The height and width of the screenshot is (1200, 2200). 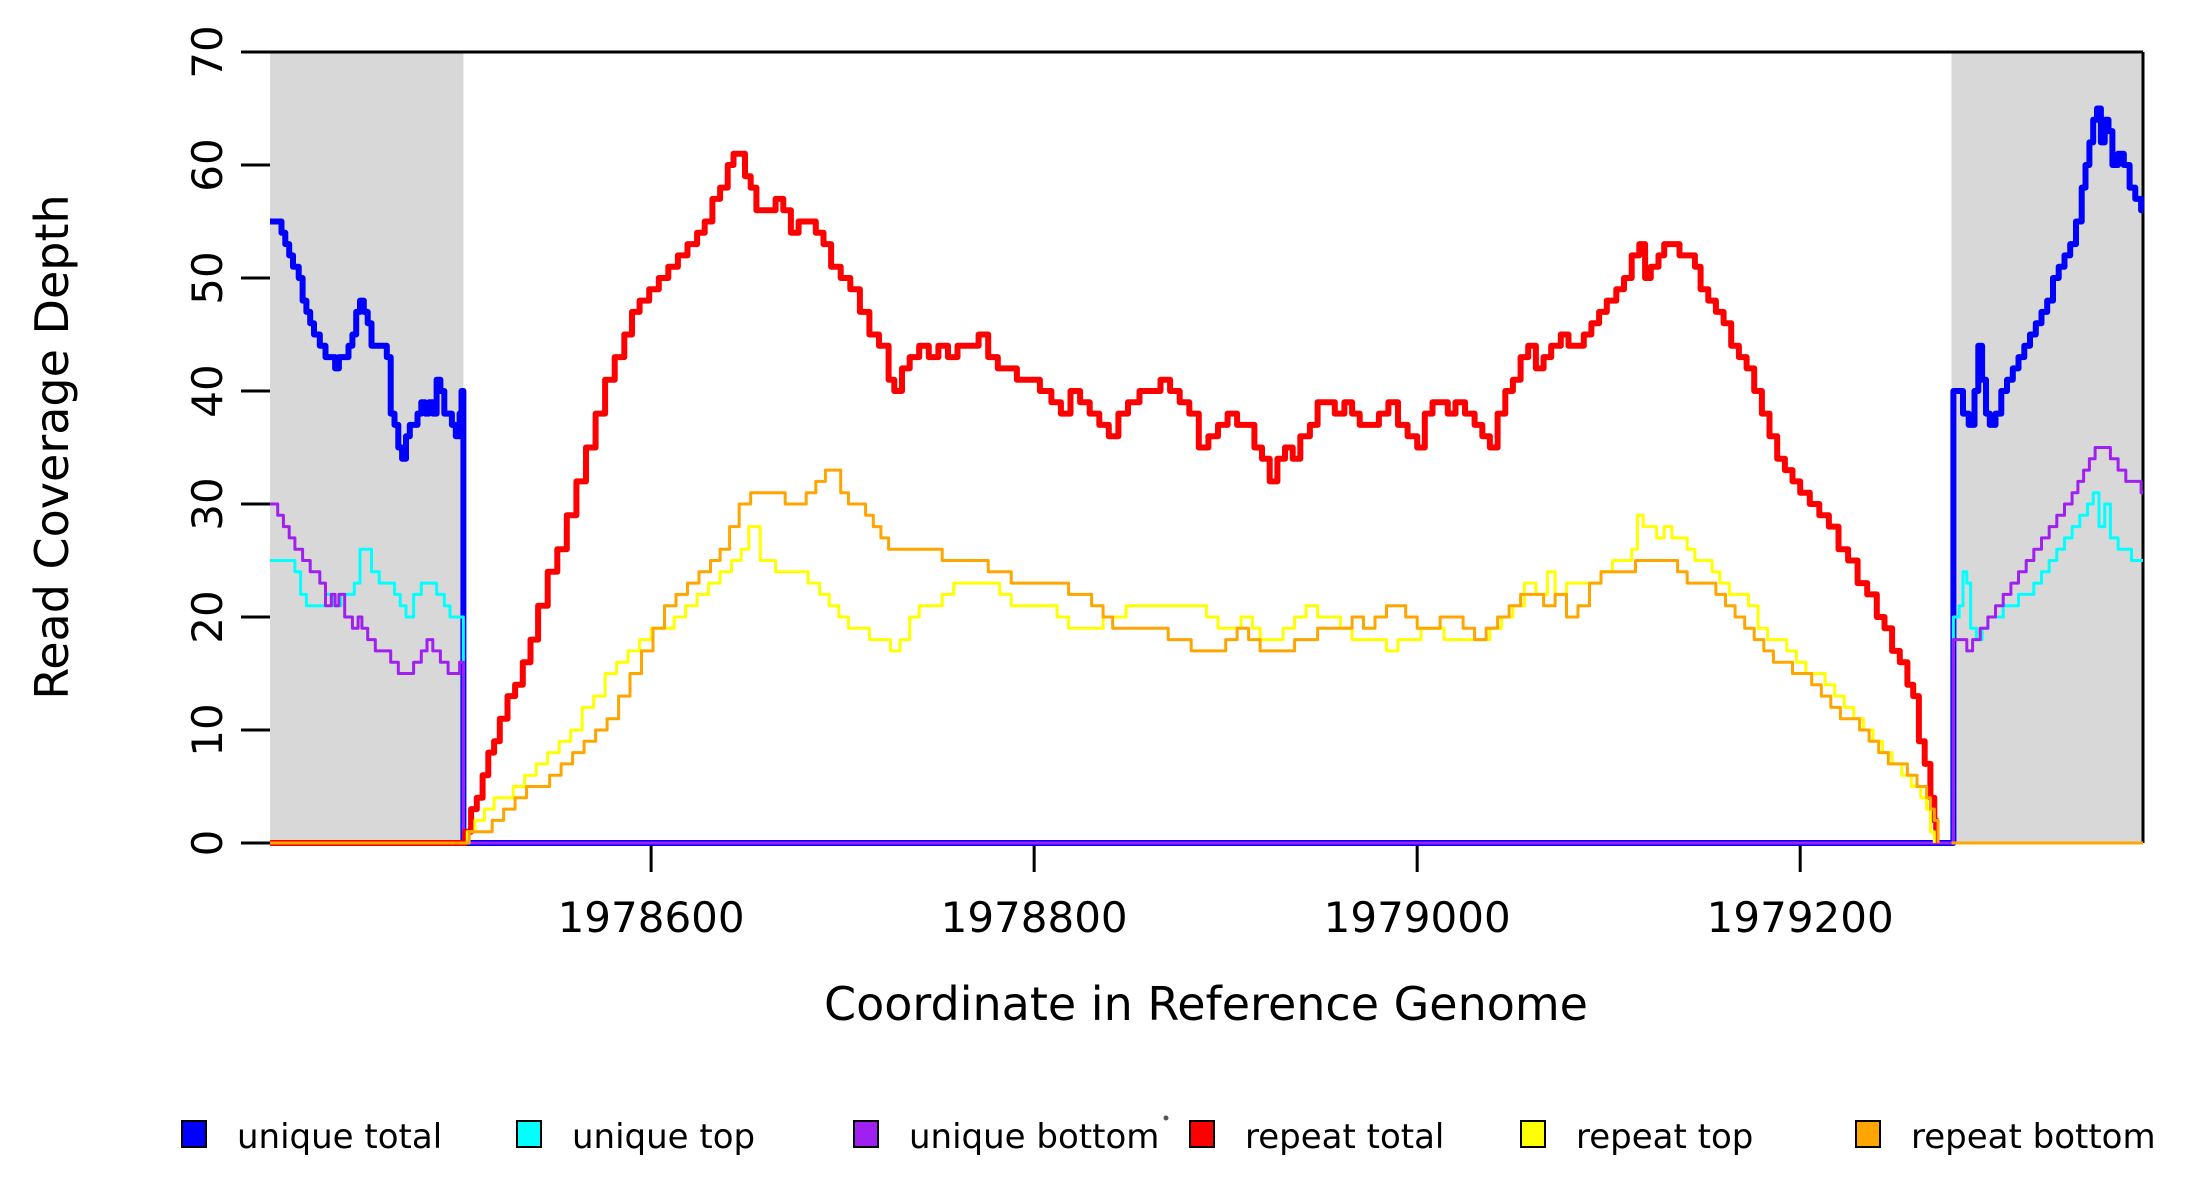 I want to click on legend-swatch-unique-total, so click(x=194, y=1134).